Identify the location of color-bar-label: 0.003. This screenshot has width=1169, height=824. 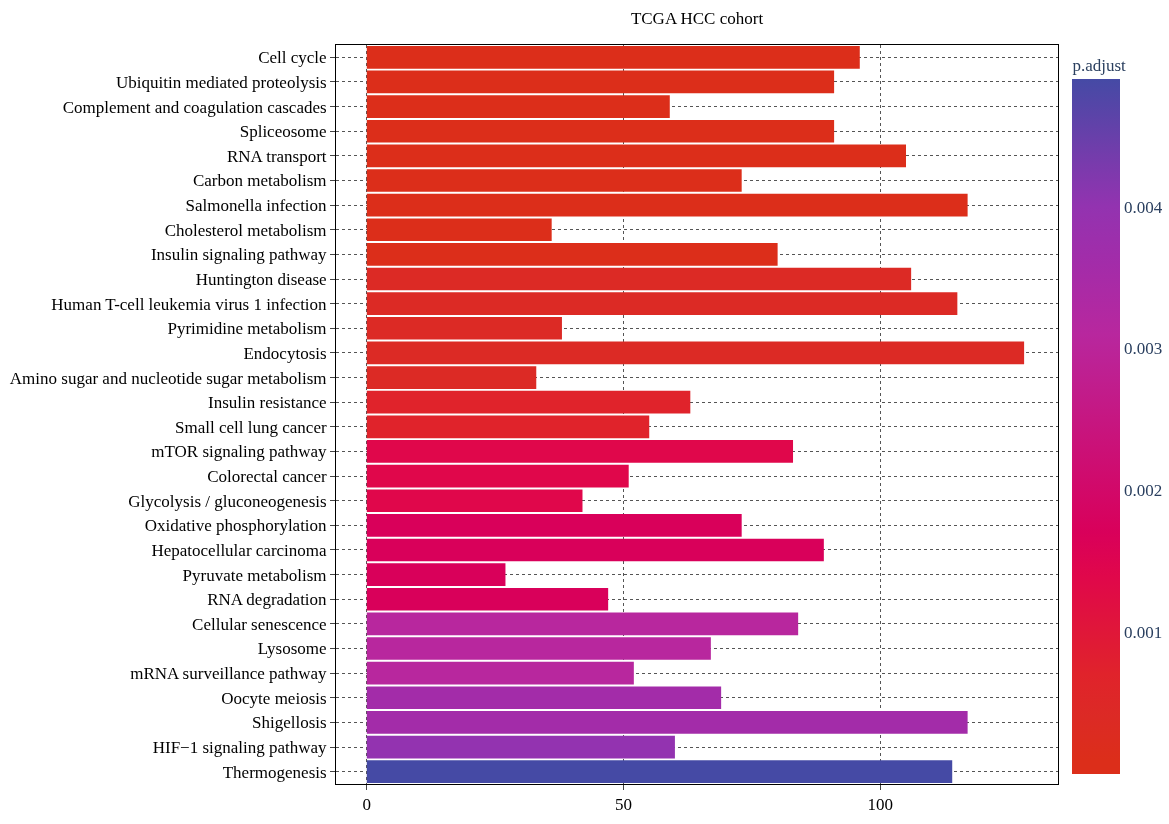
(1143, 349).